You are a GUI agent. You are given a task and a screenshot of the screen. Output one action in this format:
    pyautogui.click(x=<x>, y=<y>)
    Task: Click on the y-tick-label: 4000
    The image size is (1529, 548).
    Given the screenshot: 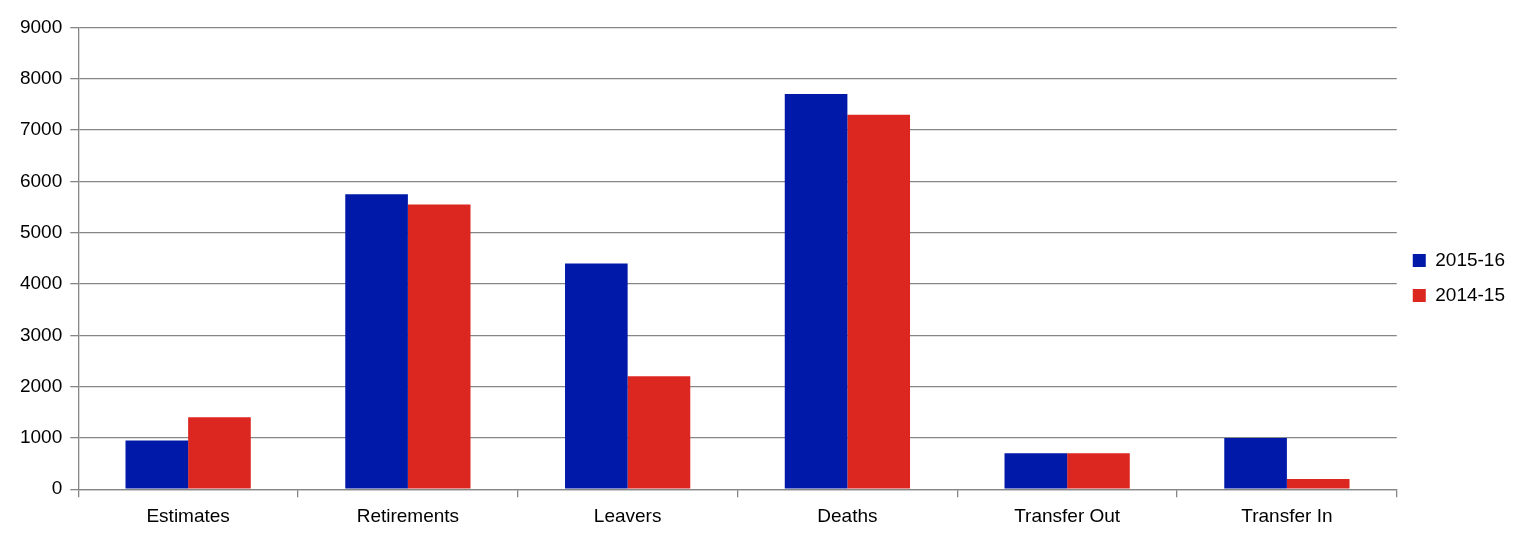 What is the action you would take?
    pyautogui.click(x=41, y=283)
    